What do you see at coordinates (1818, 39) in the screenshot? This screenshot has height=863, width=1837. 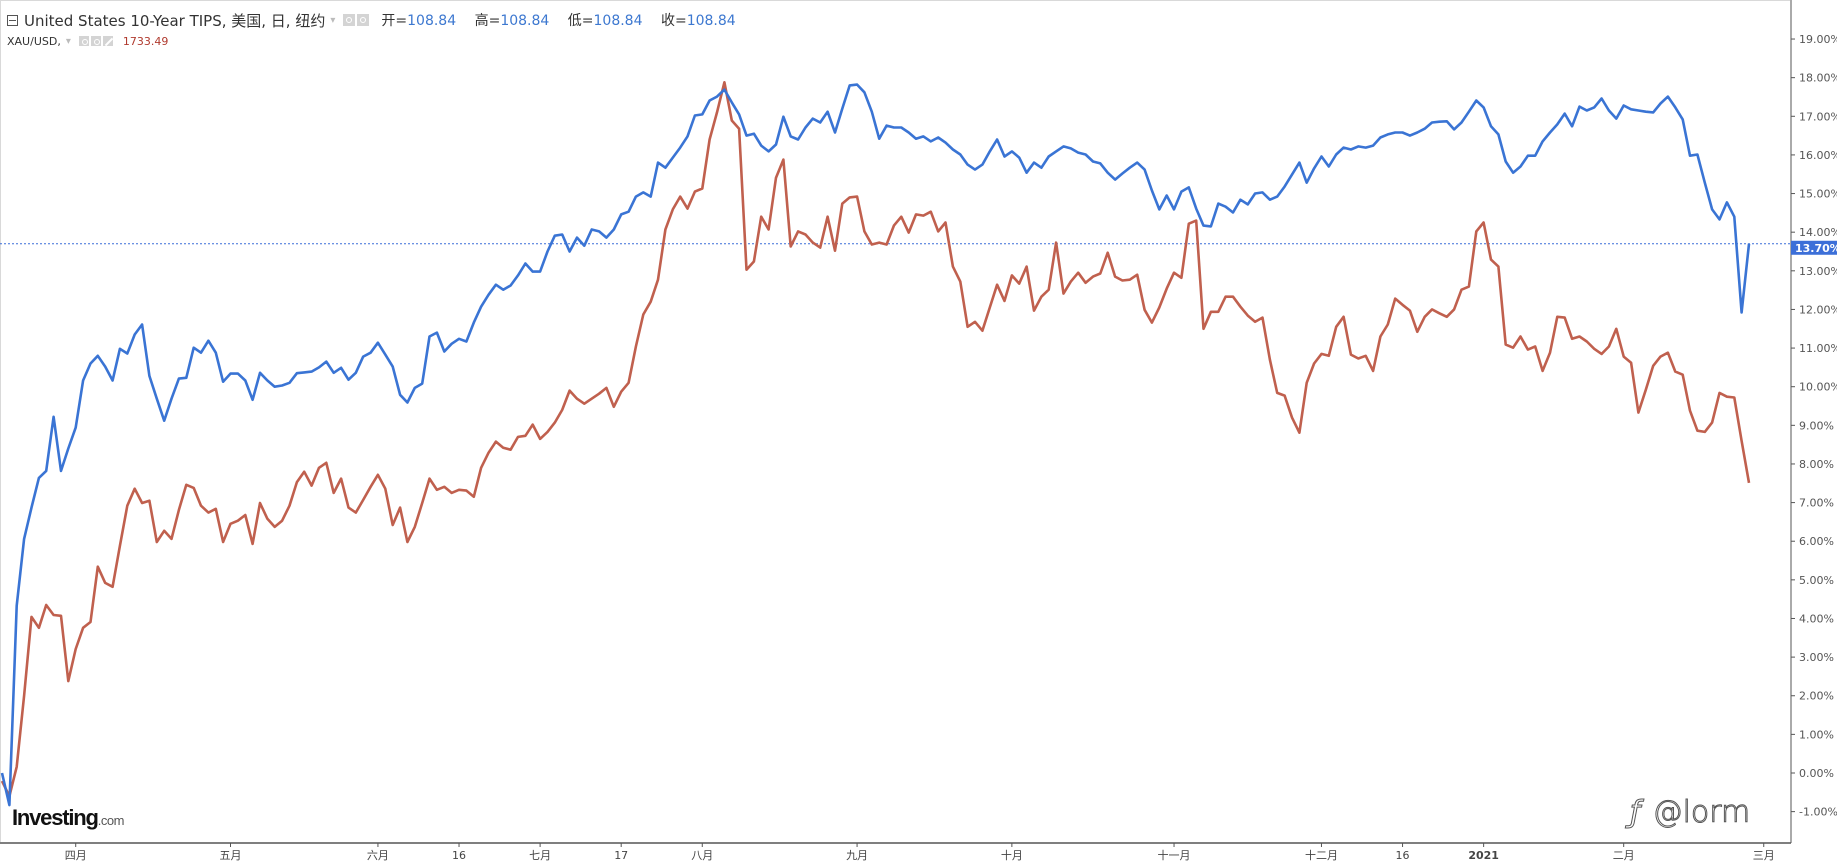 I see `y-tick-label: 19.00%` at bounding box center [1818, 39].